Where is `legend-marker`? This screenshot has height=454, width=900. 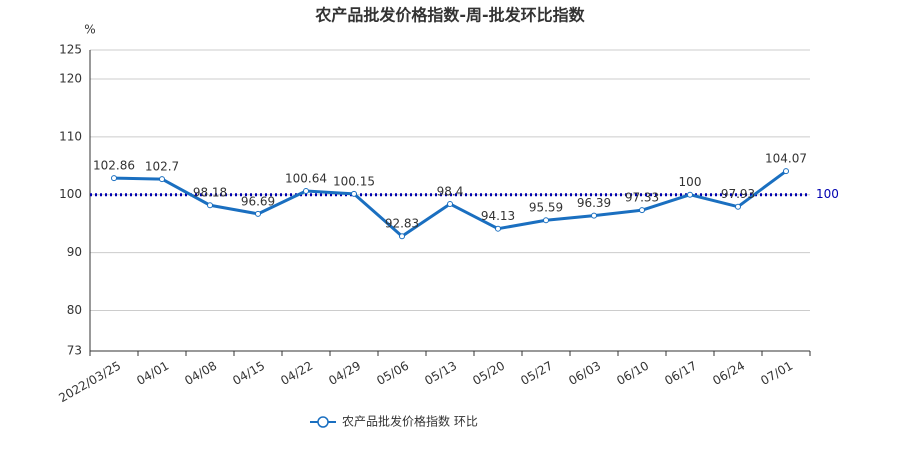 legend-marker is located at coordinates (323, 422).